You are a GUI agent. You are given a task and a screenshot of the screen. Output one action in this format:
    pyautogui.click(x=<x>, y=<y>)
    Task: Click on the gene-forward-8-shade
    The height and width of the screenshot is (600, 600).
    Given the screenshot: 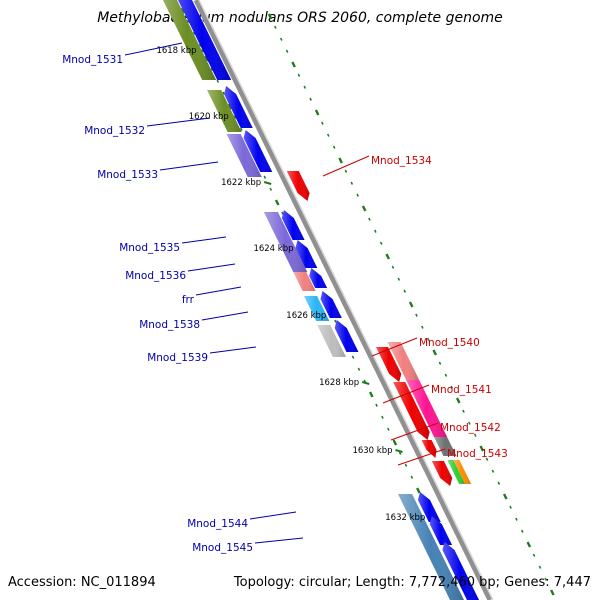 What is the action you would take?
    pyautogui.click(x=431, y=547)
    